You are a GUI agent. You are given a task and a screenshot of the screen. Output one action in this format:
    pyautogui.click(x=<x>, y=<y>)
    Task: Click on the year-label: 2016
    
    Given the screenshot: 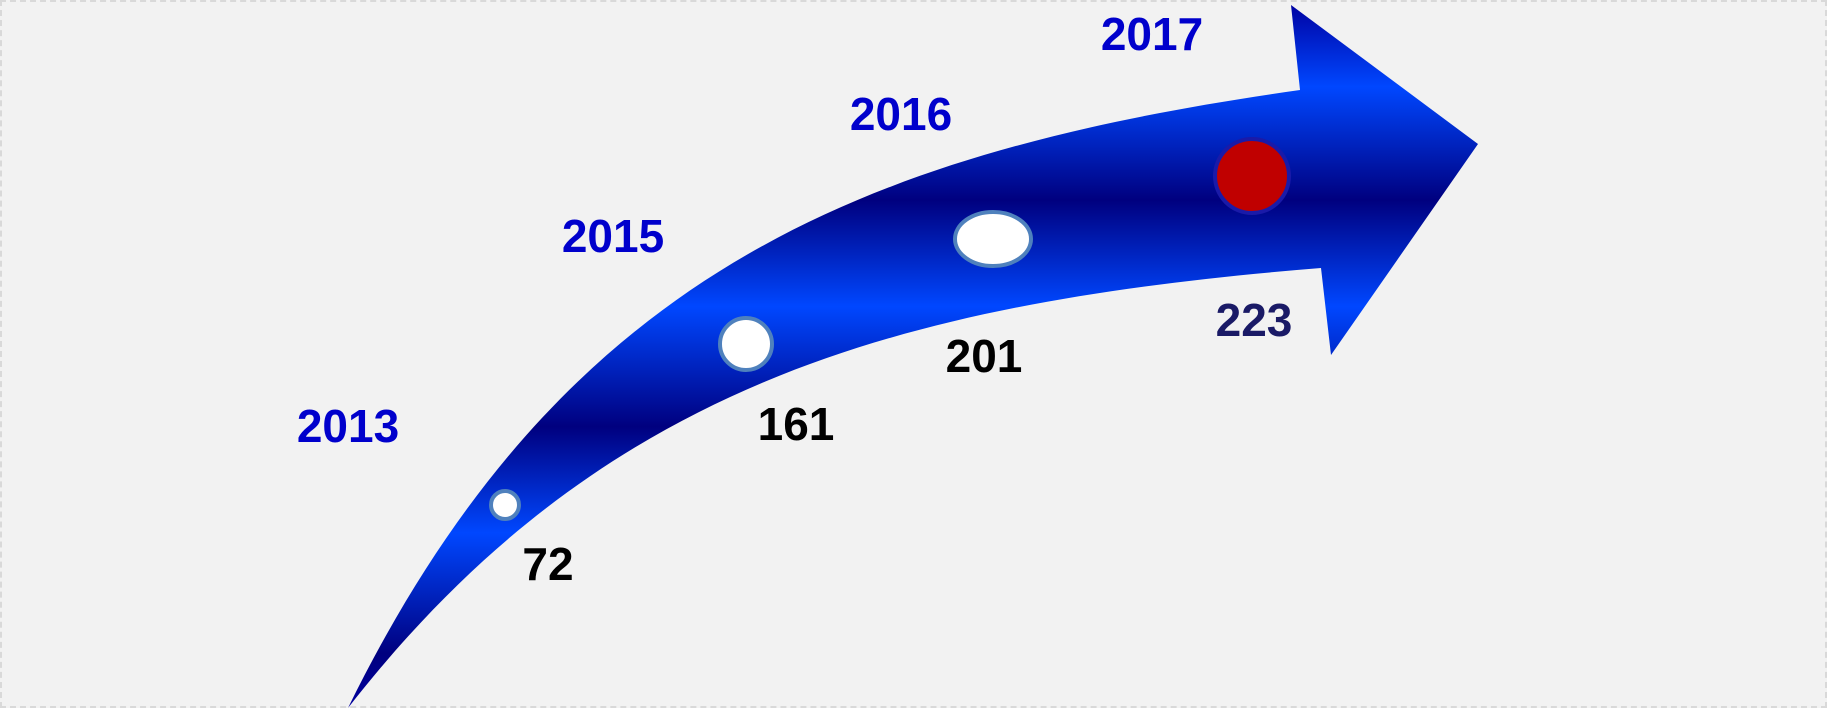 What is the action you would take?
    pyautogui.click(x=901, y=114)
    